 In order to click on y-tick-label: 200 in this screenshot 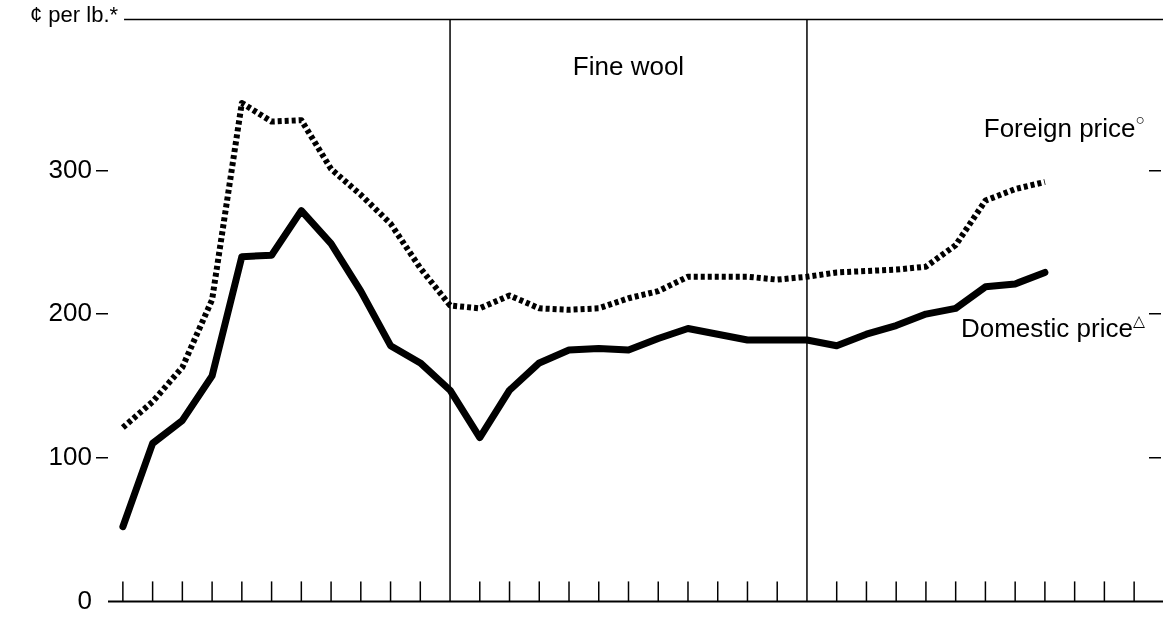, I will do `click(70, 312)`.